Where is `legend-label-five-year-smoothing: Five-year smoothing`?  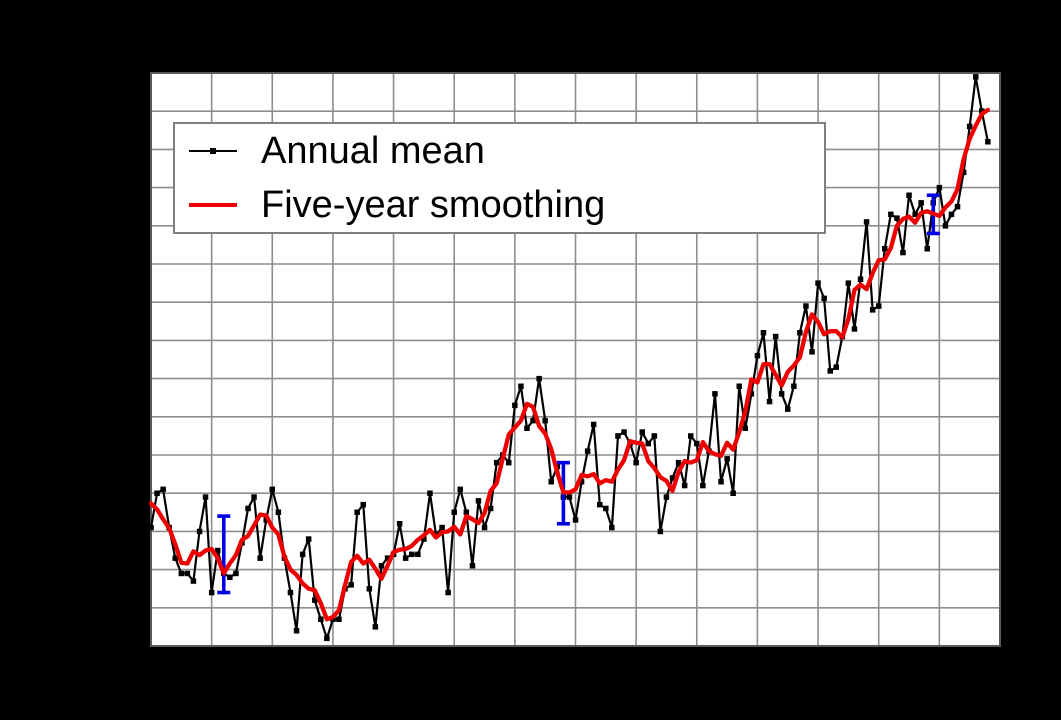
legend-label-five-year-smoothing: Five-year smoothing is located at coordinates (433, 205).